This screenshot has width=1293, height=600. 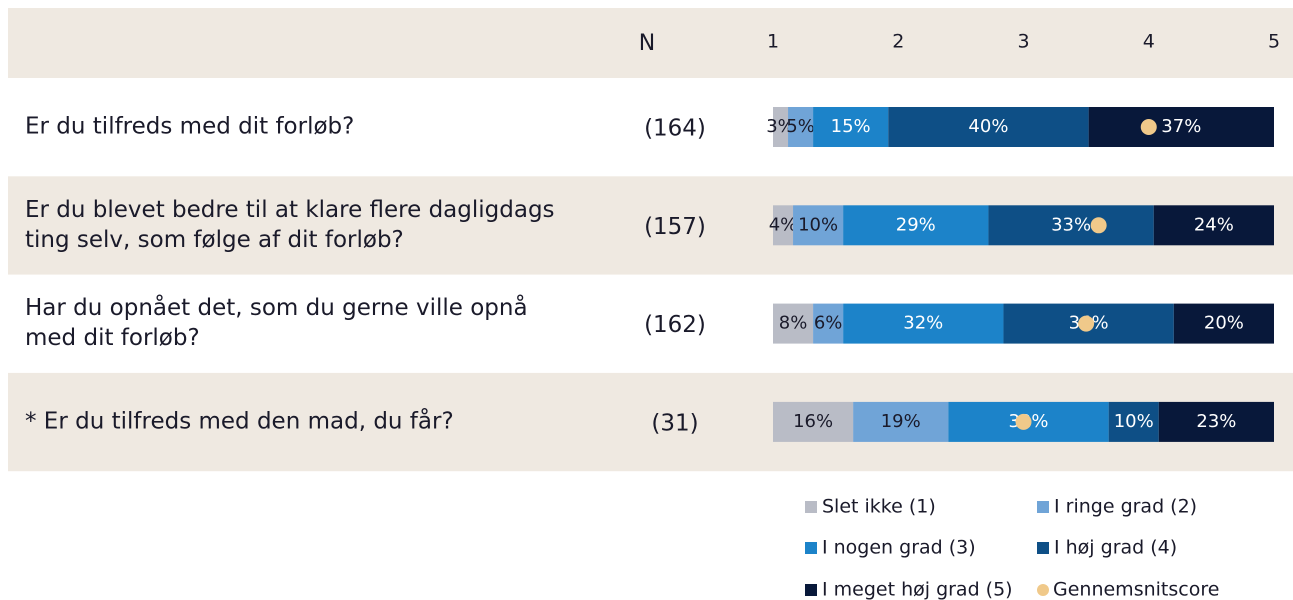 What do you see at coordinates (1125, 507) in the screenshot?
I see `legend-label: I ringe grad (2)` at bounding box center [1125, 507].